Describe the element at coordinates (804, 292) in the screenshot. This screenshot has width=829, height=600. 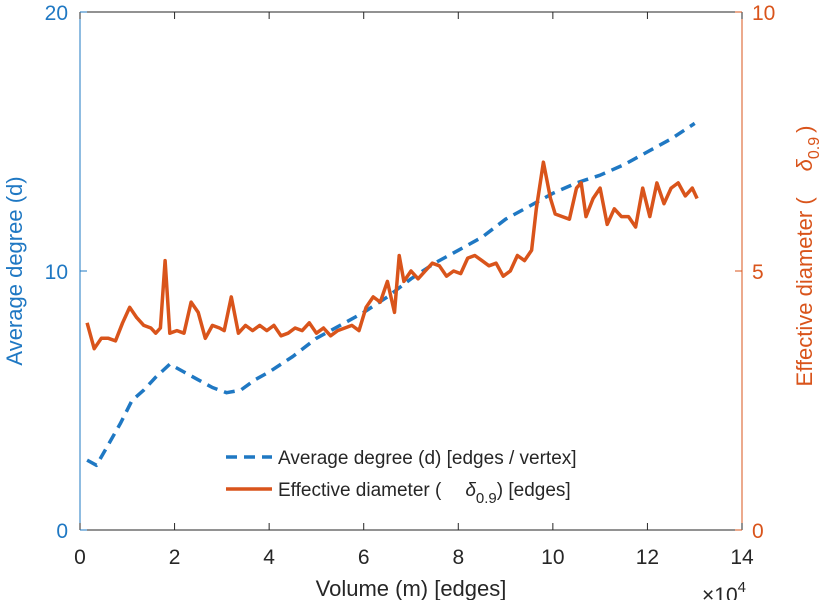
I see `y-axis-right-title-prefix: Effective diameter (` at that location.